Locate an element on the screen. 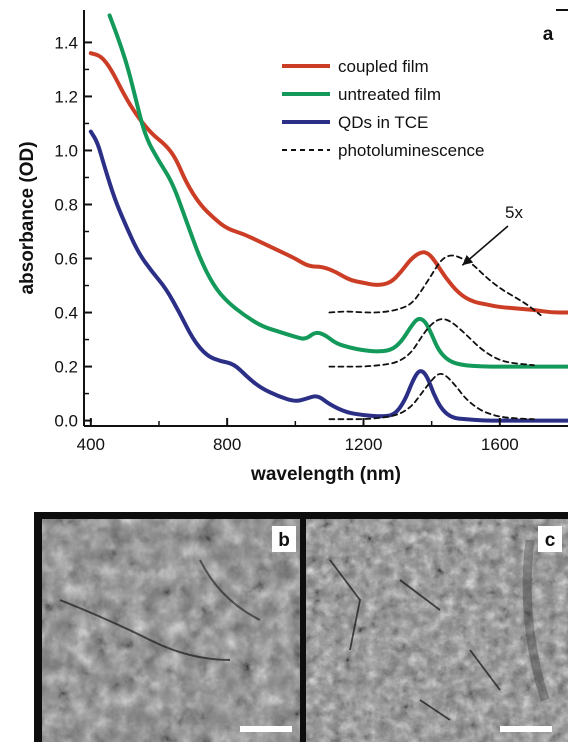 This screenshot has height=742, width=568. micrograph-c-label-box is located at coordinates (550, 539).